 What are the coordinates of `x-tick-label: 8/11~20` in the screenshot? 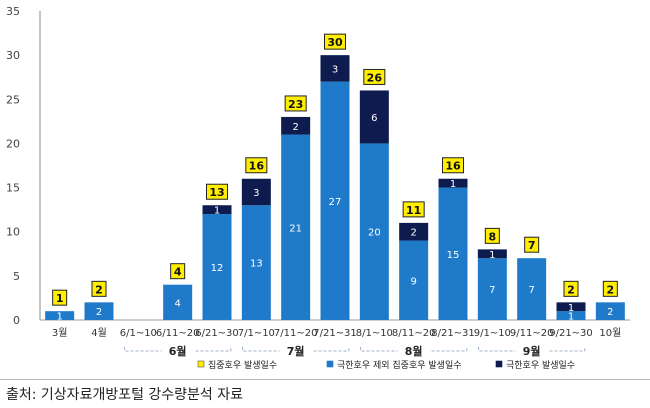 It's located at (414, 333).